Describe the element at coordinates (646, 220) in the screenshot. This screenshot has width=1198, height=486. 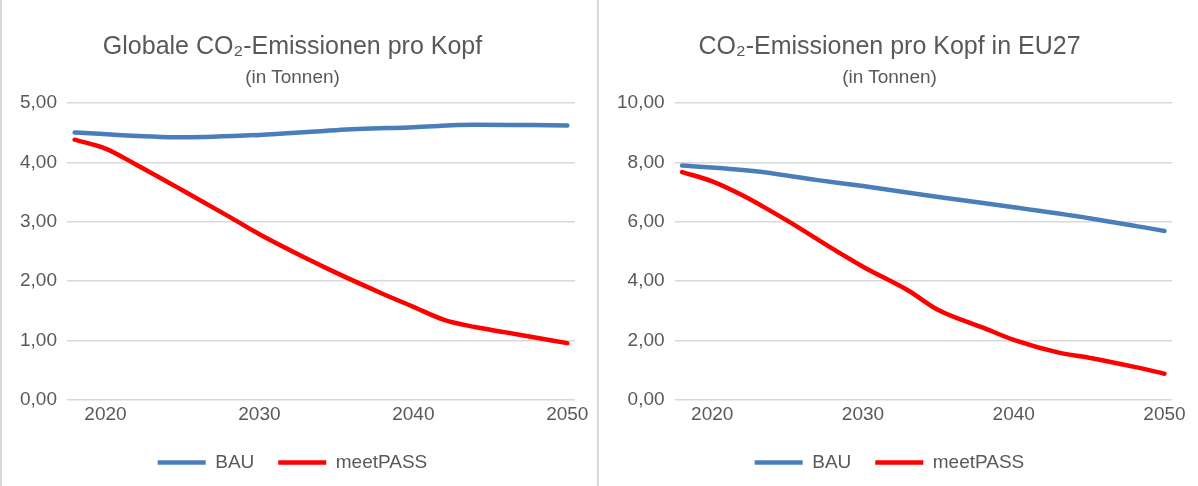
I see `y-tick-label: 6,00` at that location.